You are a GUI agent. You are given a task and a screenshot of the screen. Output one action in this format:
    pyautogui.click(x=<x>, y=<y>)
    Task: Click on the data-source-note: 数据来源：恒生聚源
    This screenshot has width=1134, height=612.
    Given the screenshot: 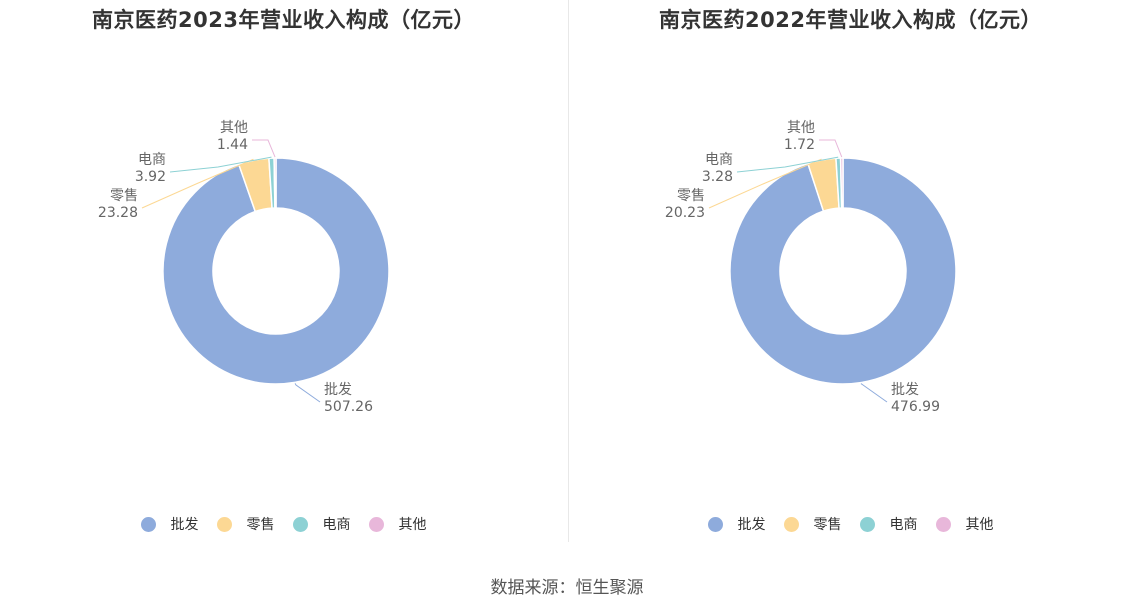 What is the action you would take?
    pyautogui.click(x=567, y=588)
    